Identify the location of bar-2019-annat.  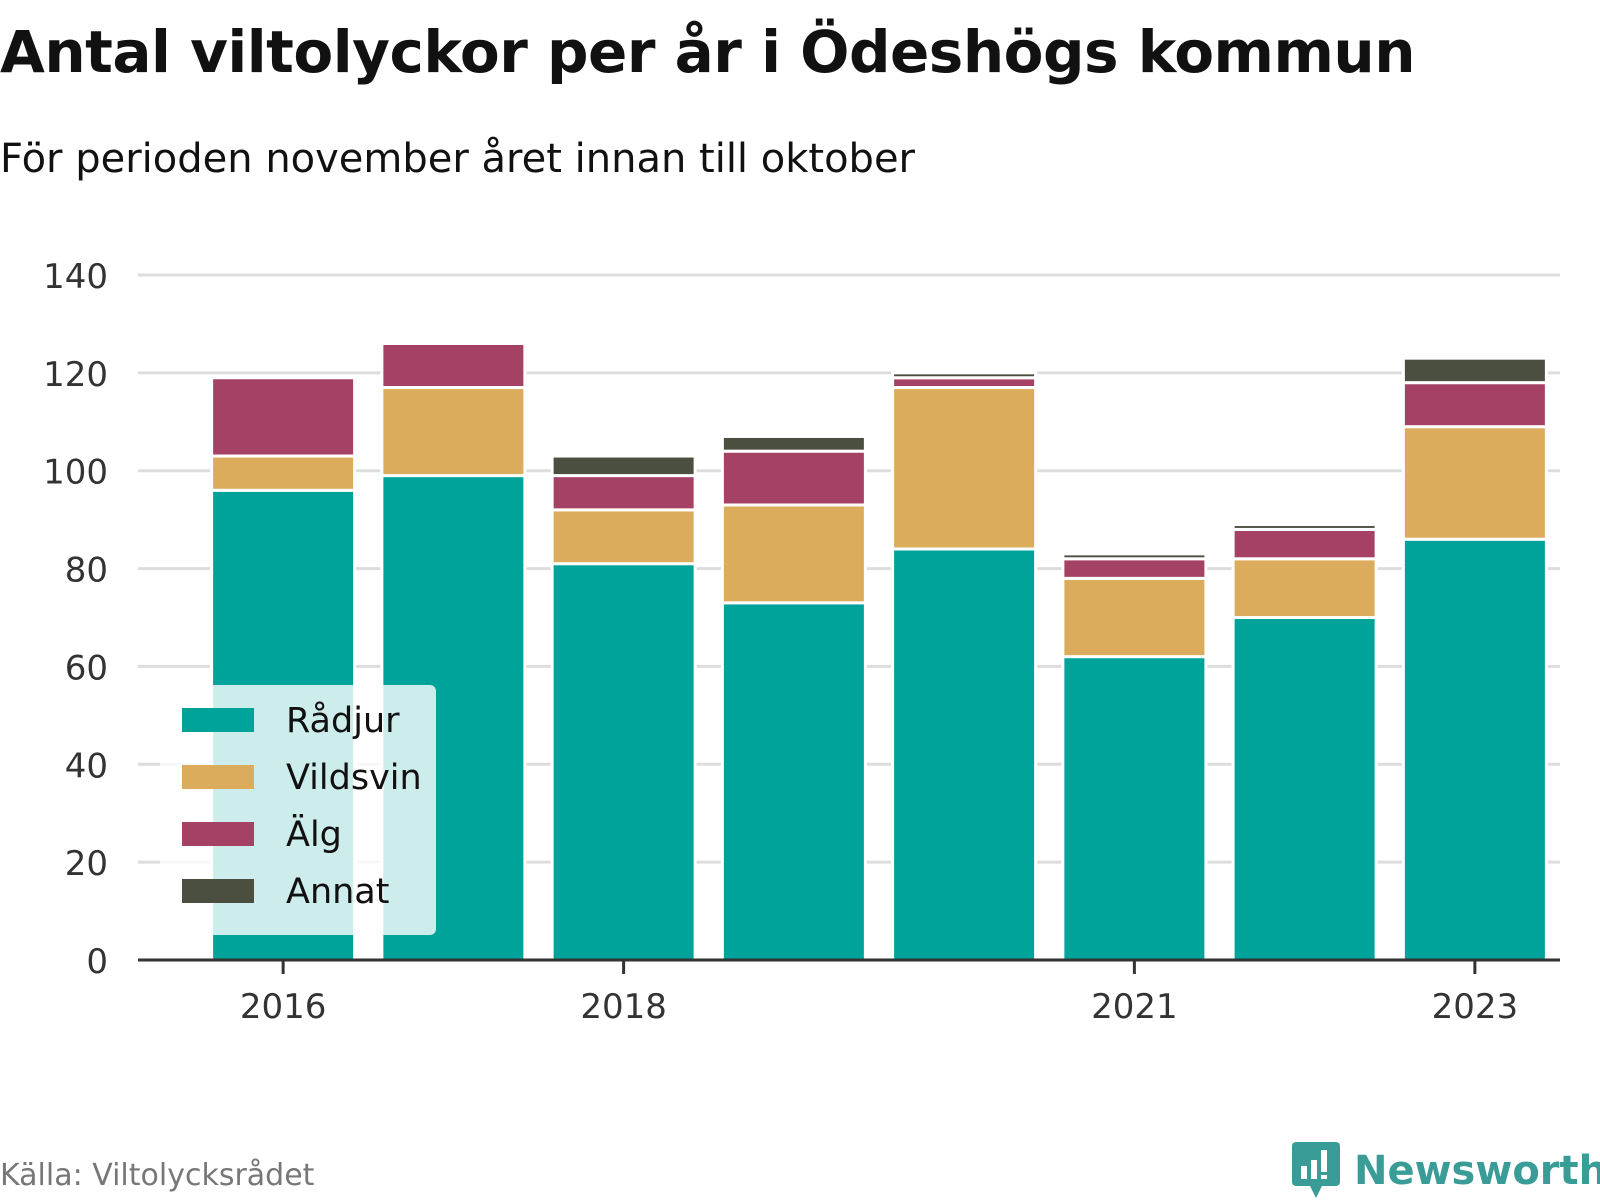
(793, 443).